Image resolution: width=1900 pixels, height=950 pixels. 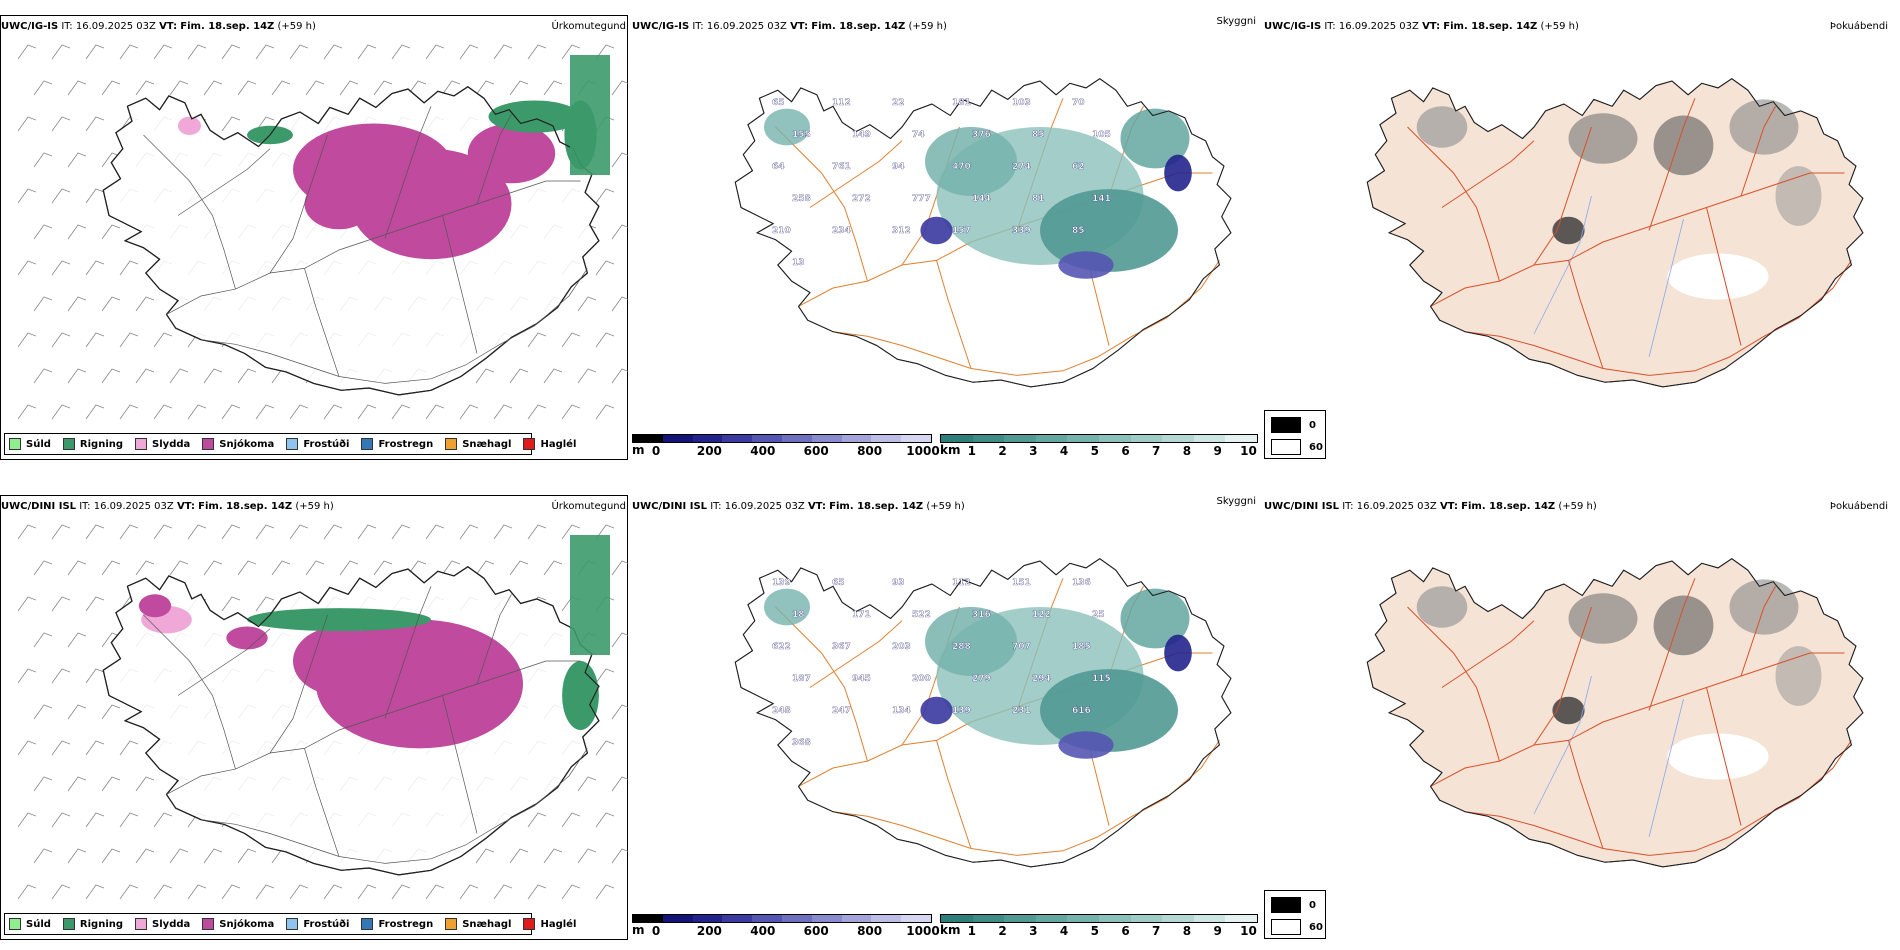 I want to click on colorbar-unit: km, so click(x=950, y=450).